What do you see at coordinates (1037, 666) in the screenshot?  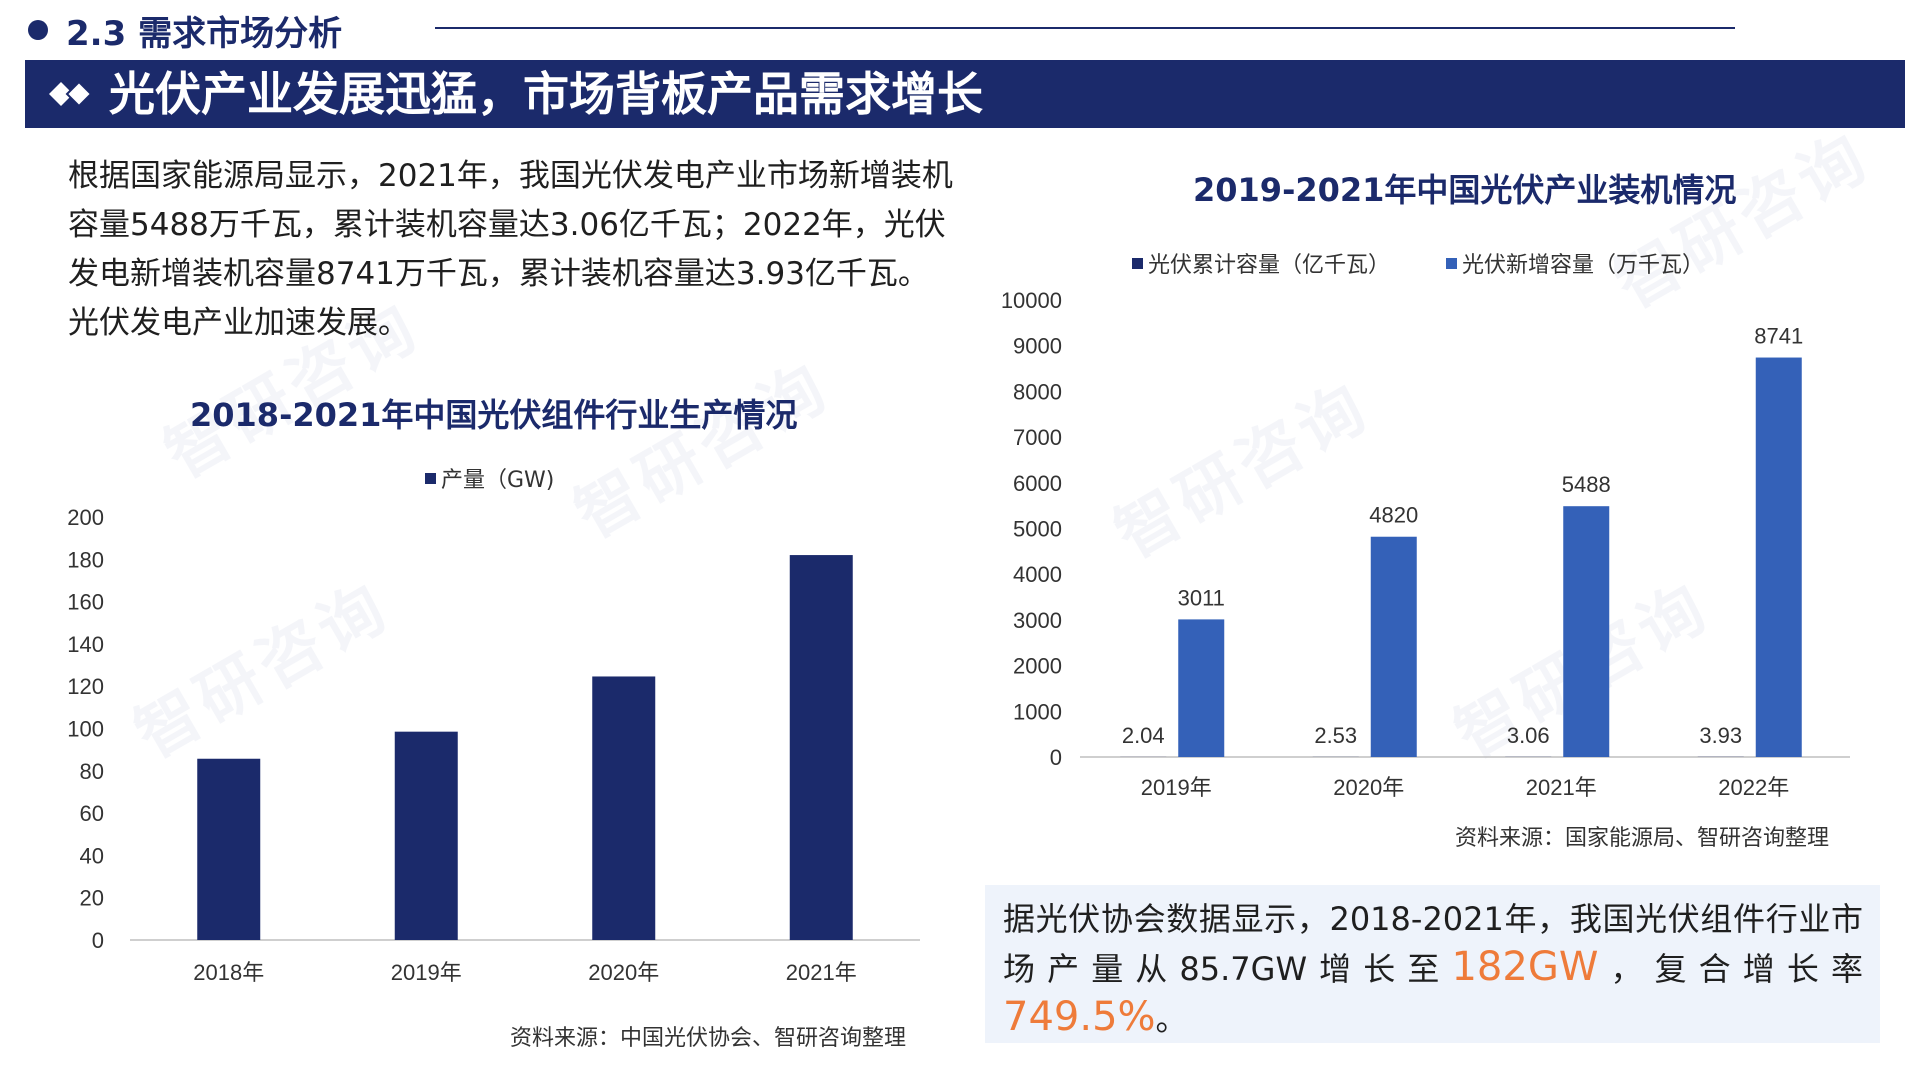 I see `y-tick-label: 2000` at bounding box center [1037, 666].